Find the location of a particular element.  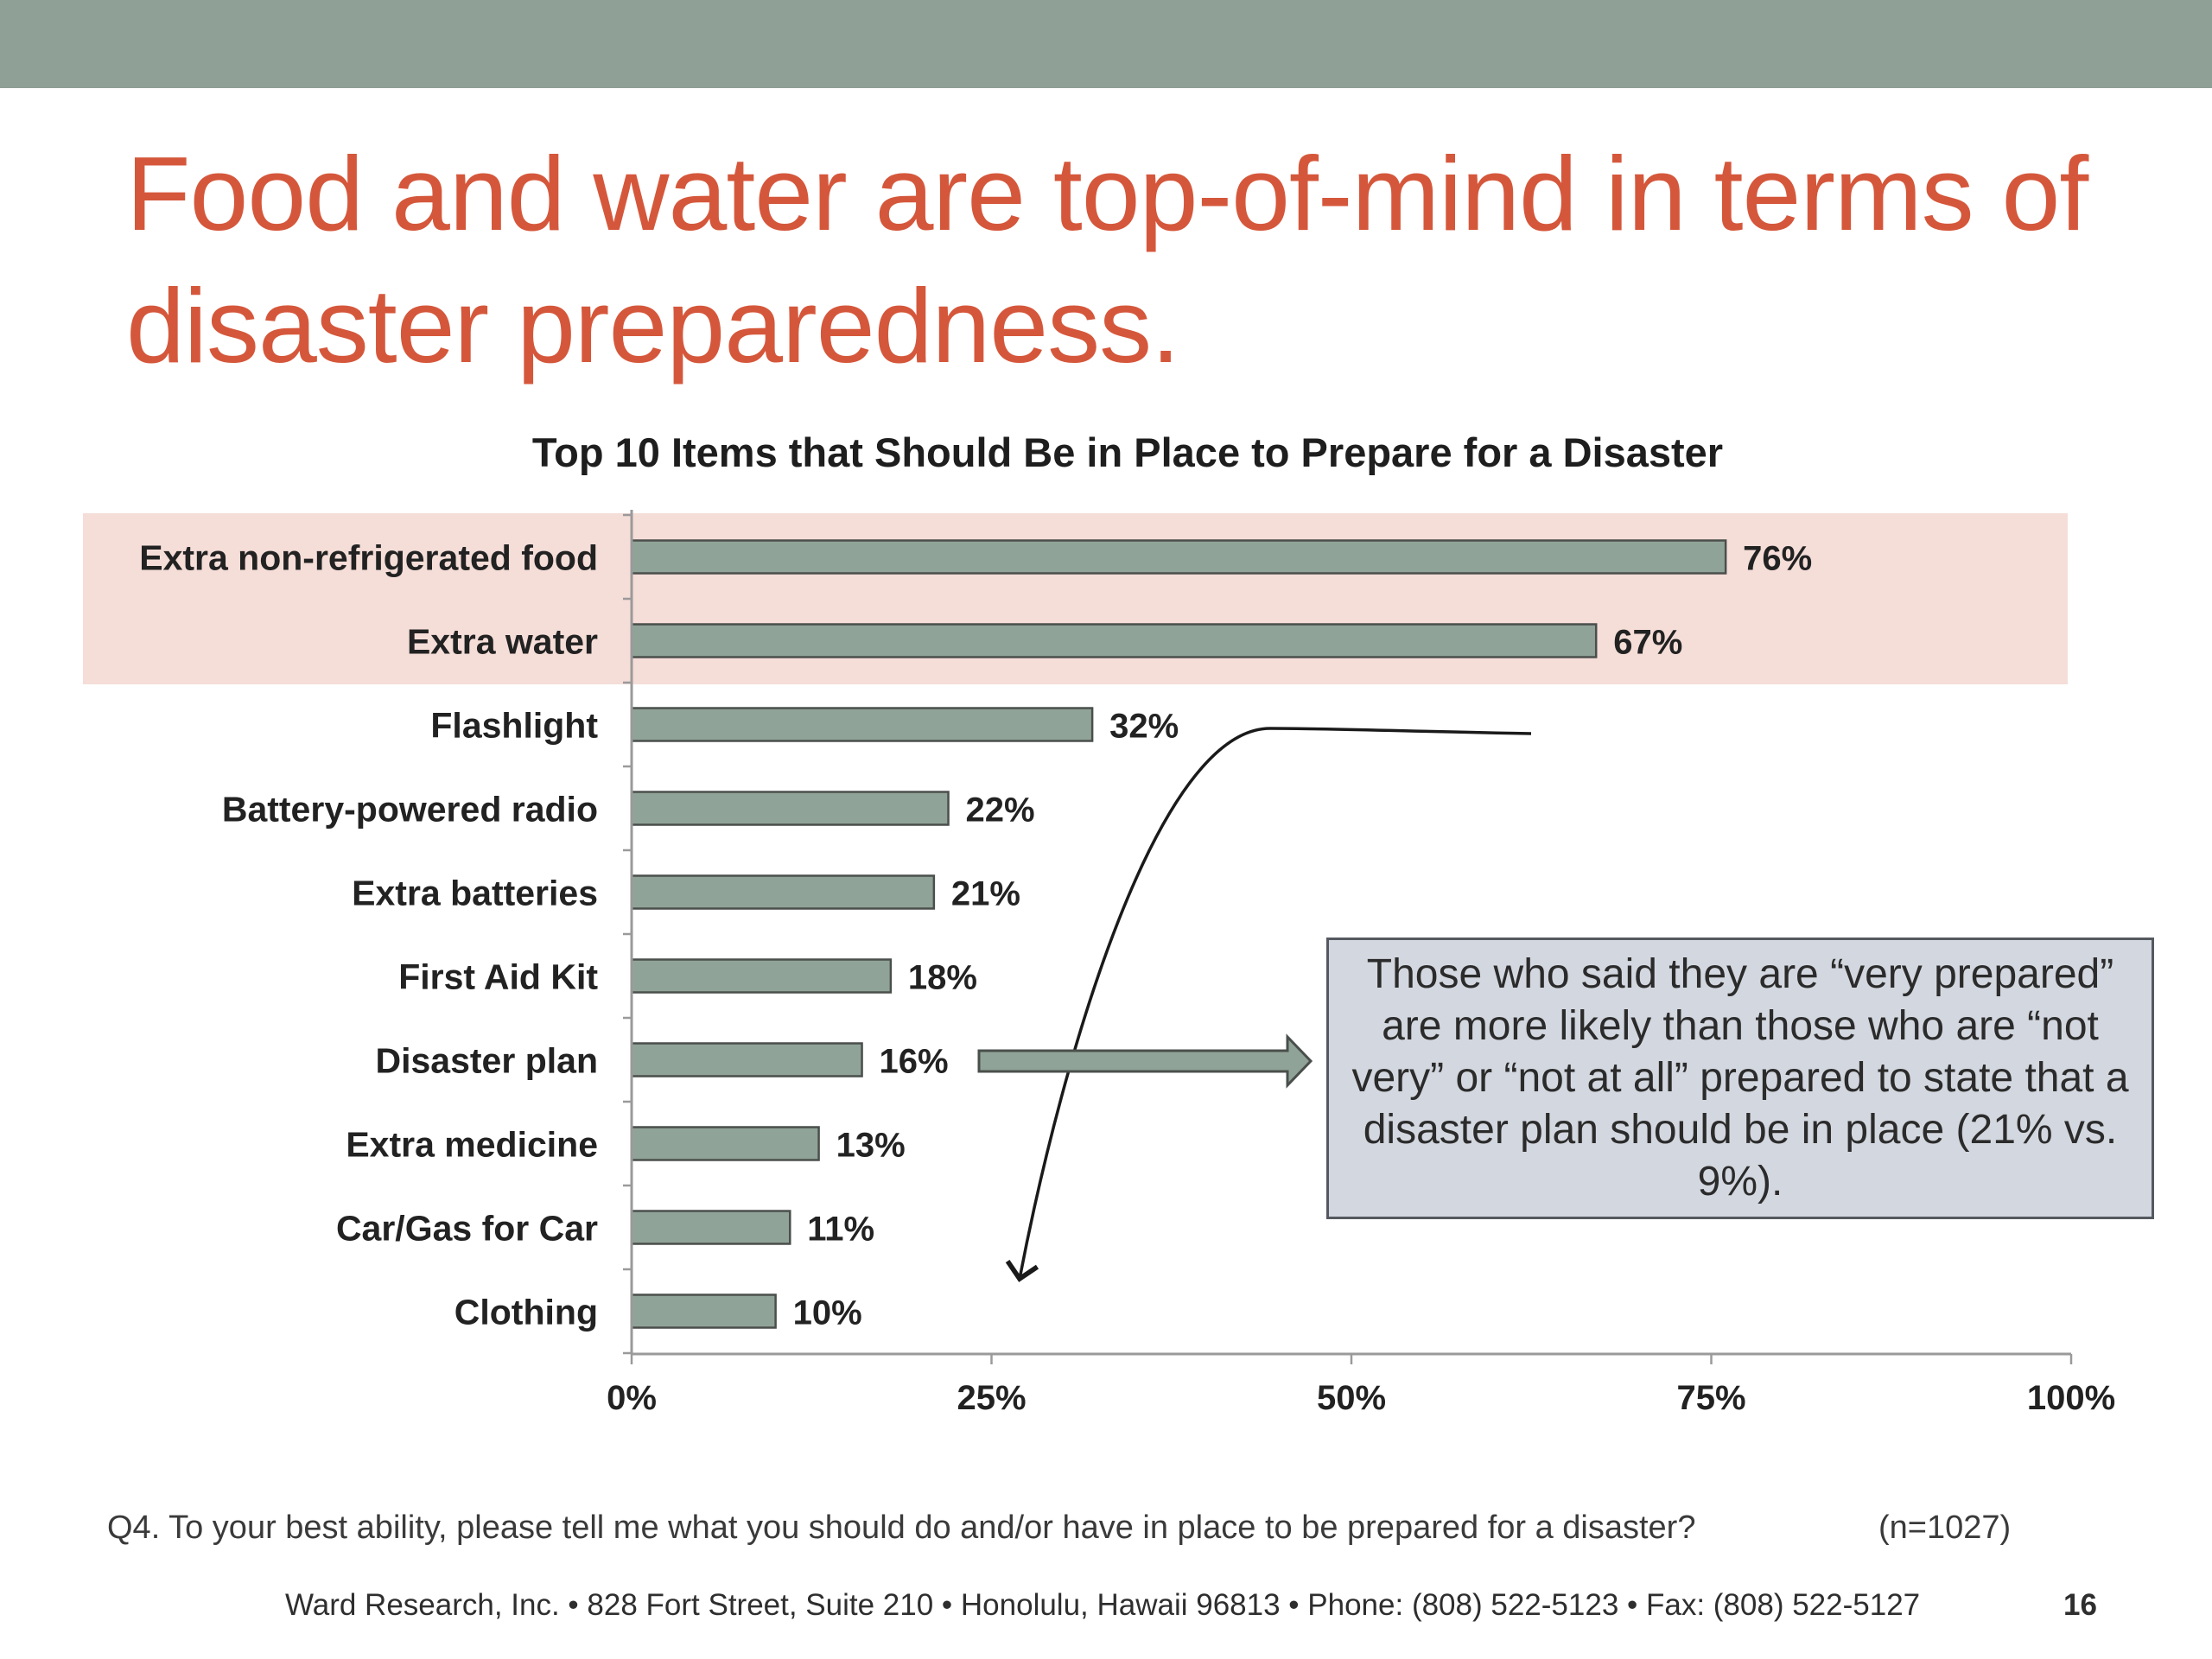

data-label: 16% is located at coordinates (914, 1062).